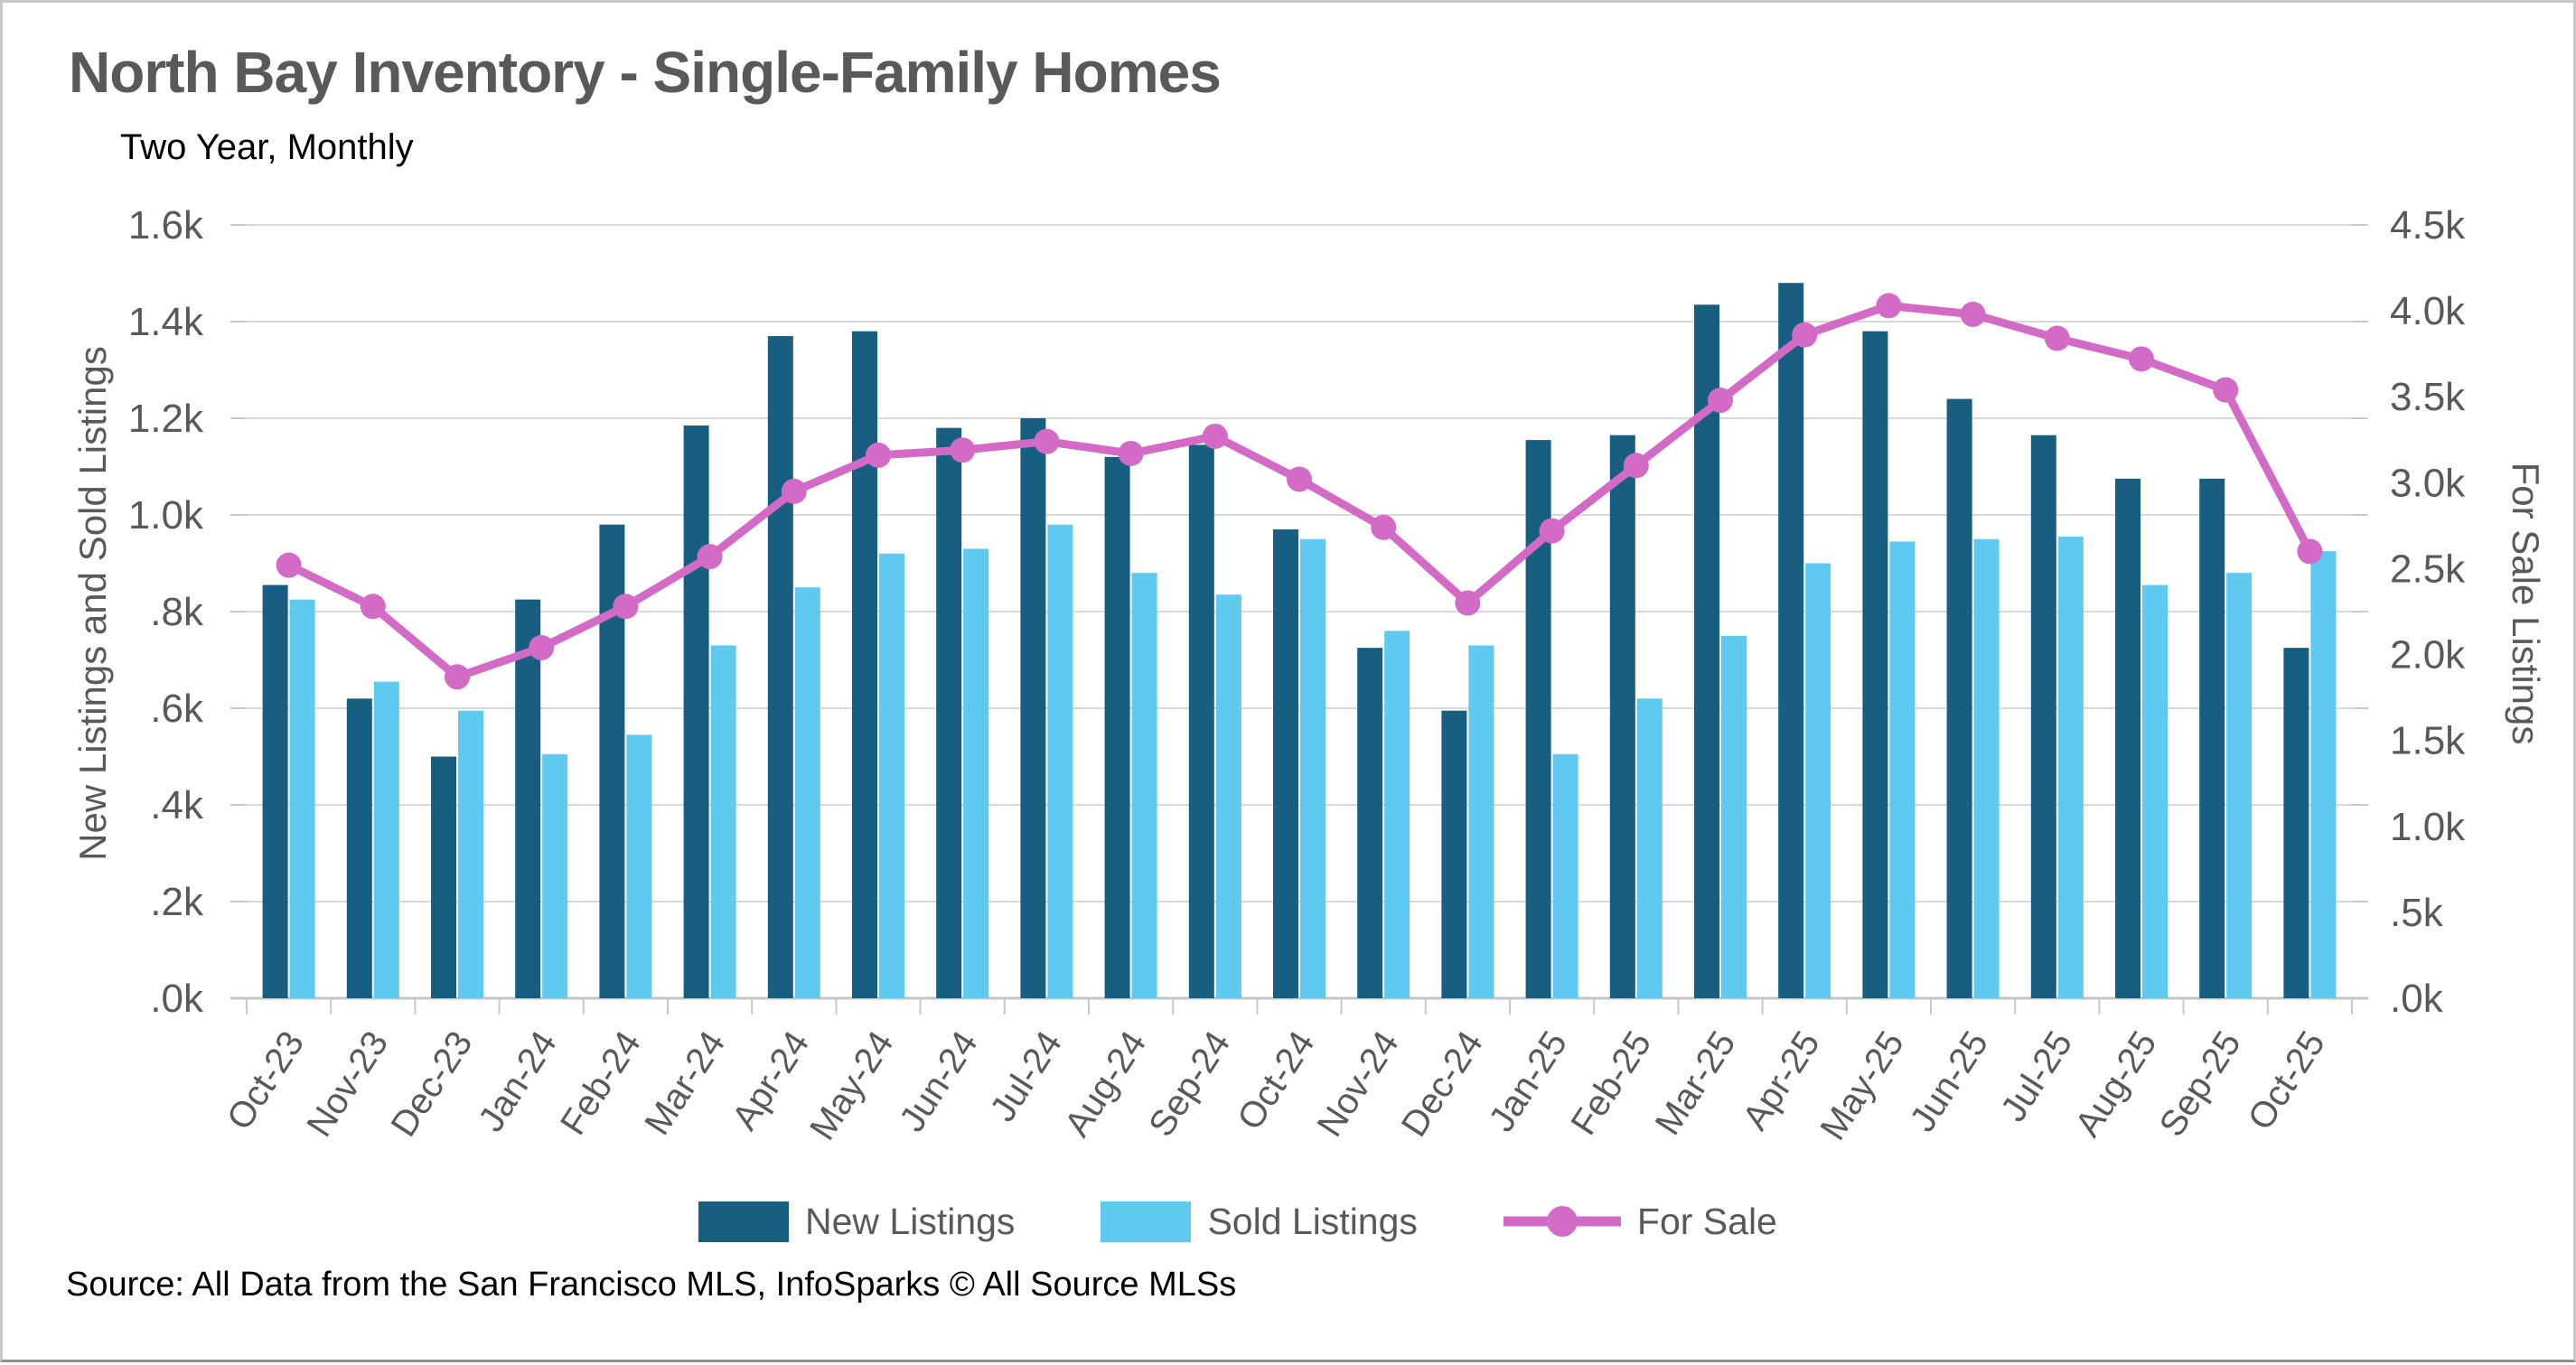  I want to click on left-axis-tick-label: 1.6k, so click(166, 226).